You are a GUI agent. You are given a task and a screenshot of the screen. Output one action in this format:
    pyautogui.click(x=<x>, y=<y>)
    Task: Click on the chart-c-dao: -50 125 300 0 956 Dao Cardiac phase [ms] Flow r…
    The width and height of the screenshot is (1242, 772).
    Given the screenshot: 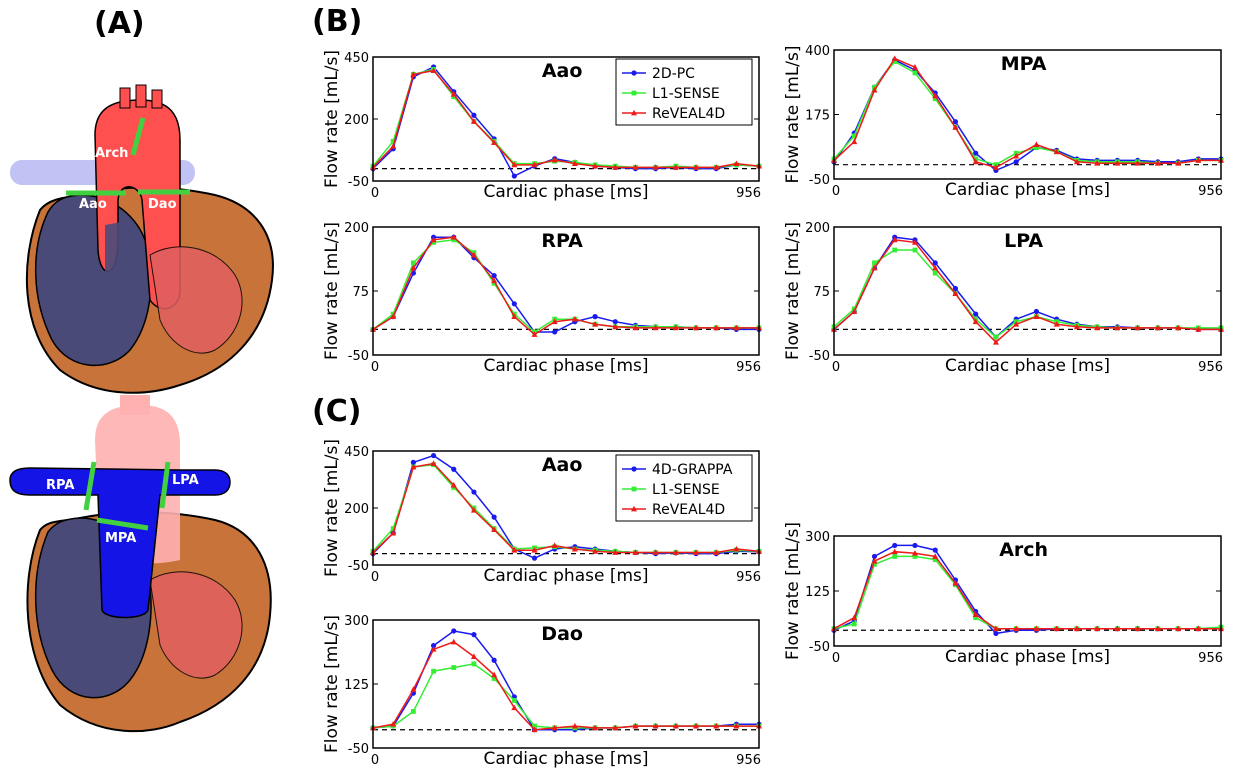 What is the action you would take?
    pyautogui.click(x=542, y=691)
    